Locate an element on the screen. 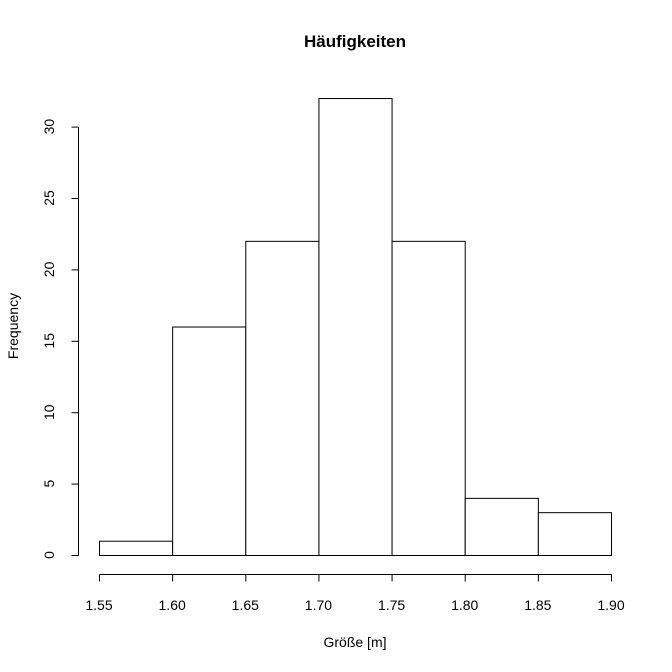  x-tick-label: 1.85 is located at coordinates (537, 605).